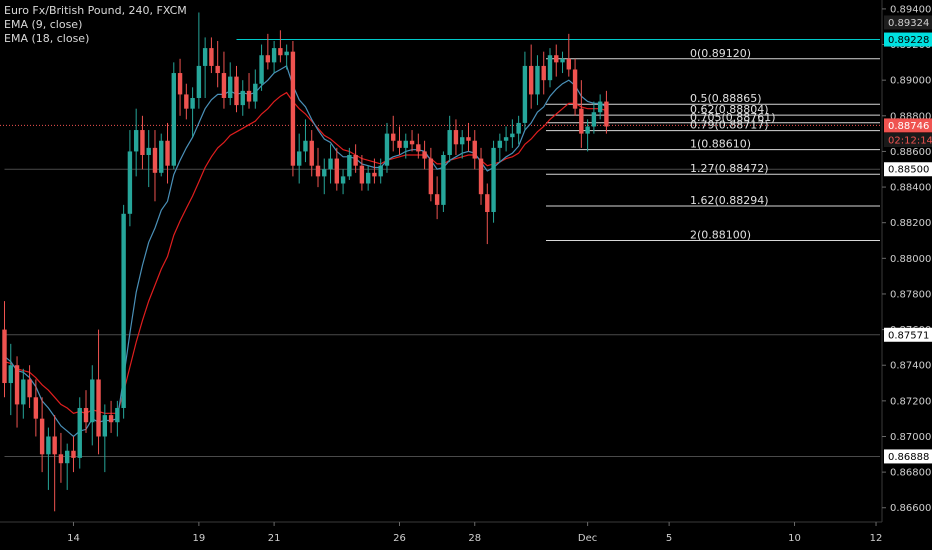 Image resolution: width=932 pixels, height=550 pixels. I want to click on ema-18-label: EMA (18, close), so click(47, 38).